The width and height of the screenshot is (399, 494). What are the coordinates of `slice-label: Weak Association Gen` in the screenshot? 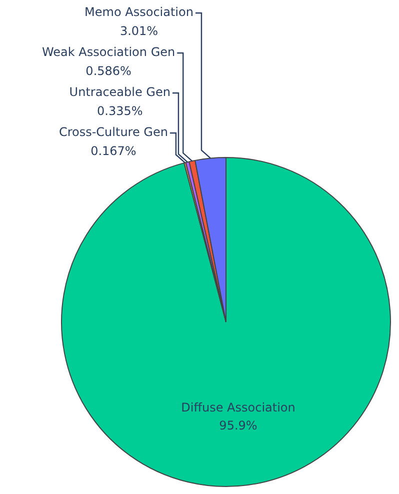 It's located at (109, 52).